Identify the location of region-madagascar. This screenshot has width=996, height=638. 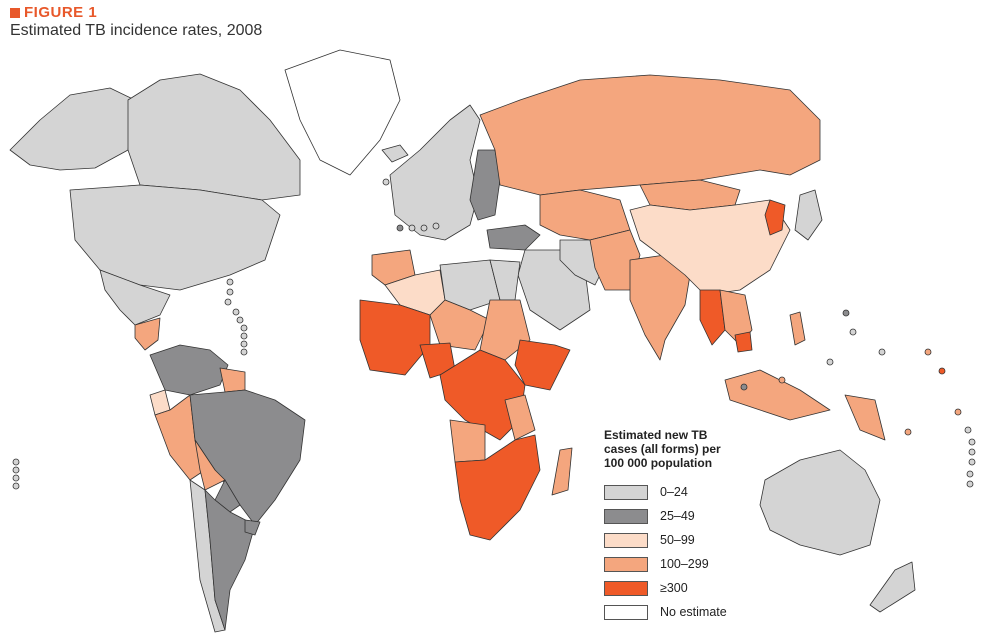
(562, 471).